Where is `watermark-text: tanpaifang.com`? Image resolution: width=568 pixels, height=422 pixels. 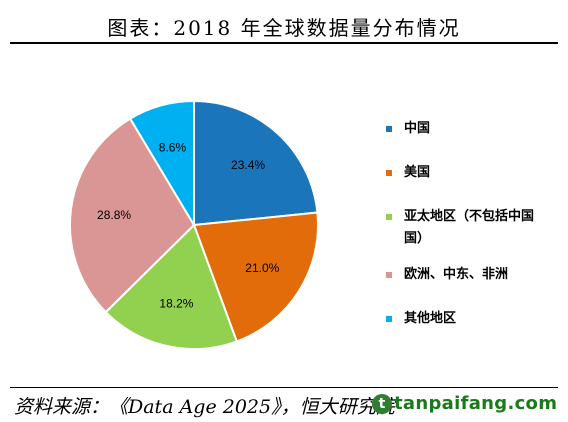
watermark-text: tanpaifang.com is located at coordinates (476, 403).